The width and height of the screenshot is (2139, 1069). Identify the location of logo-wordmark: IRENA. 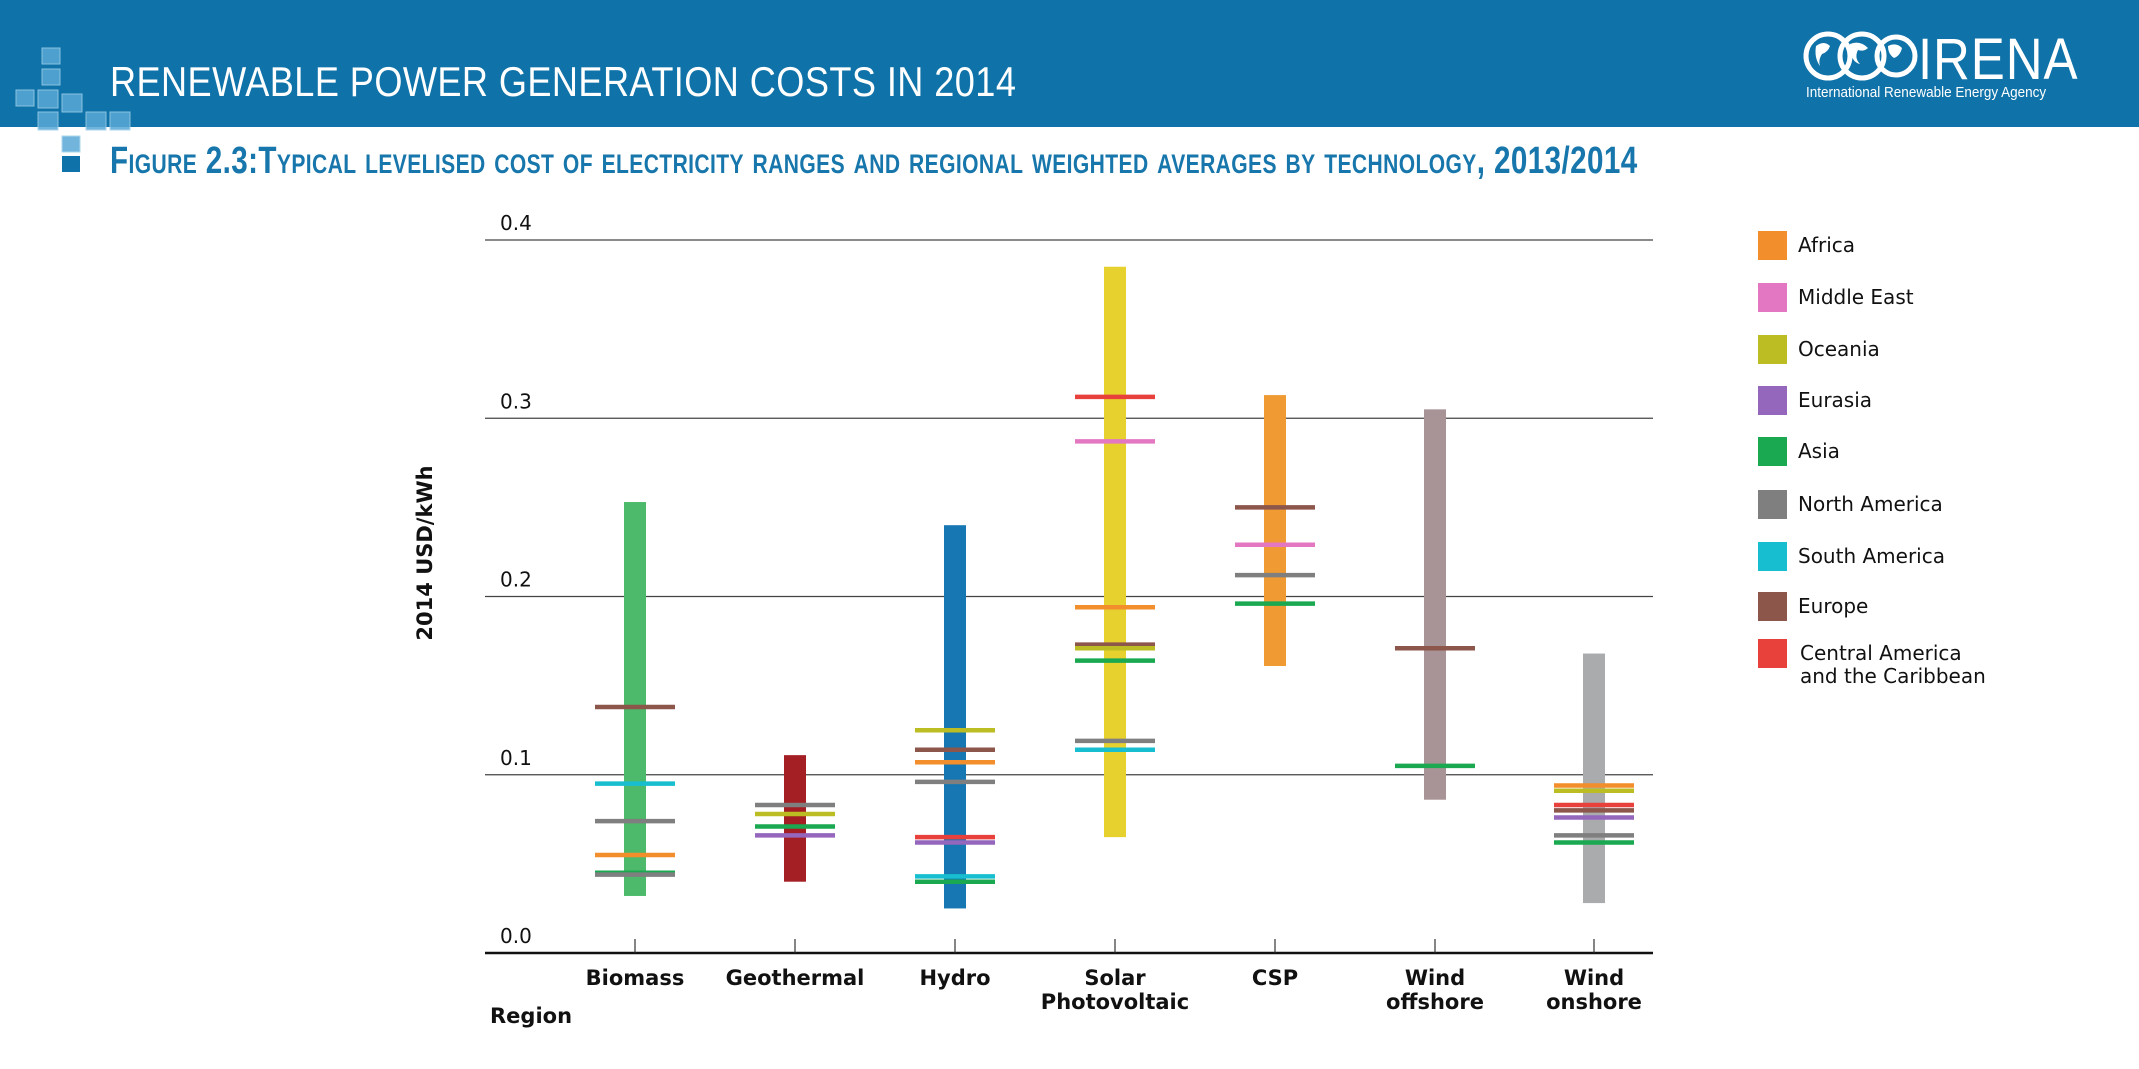
(1998, 59).